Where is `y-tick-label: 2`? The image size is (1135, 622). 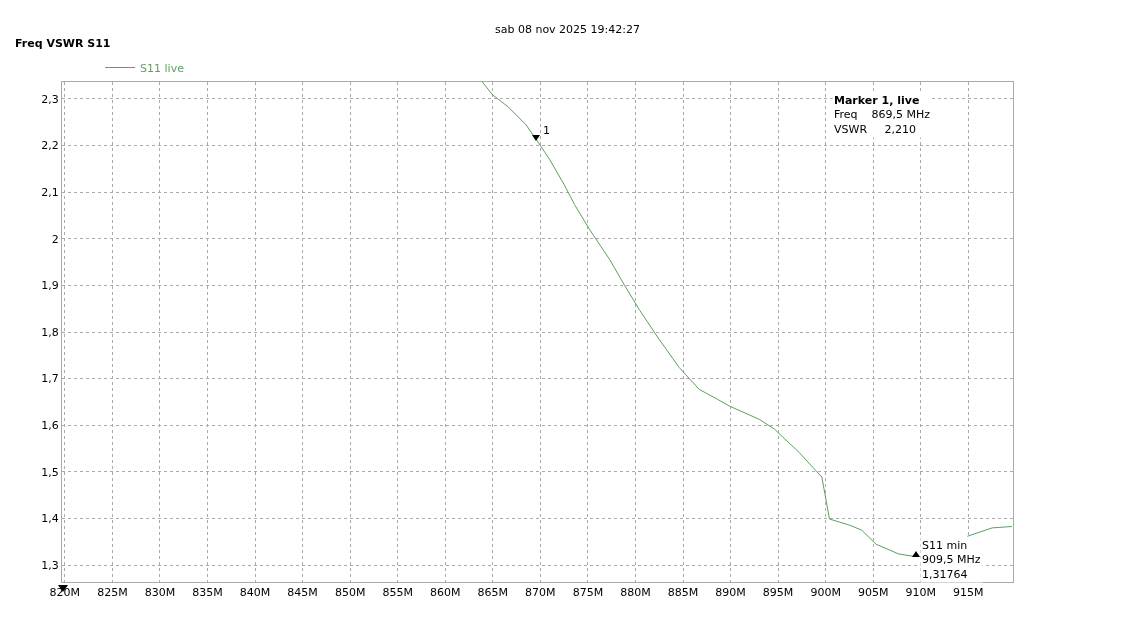 y-tick-label: 2 is located at coordinates (55, 239).